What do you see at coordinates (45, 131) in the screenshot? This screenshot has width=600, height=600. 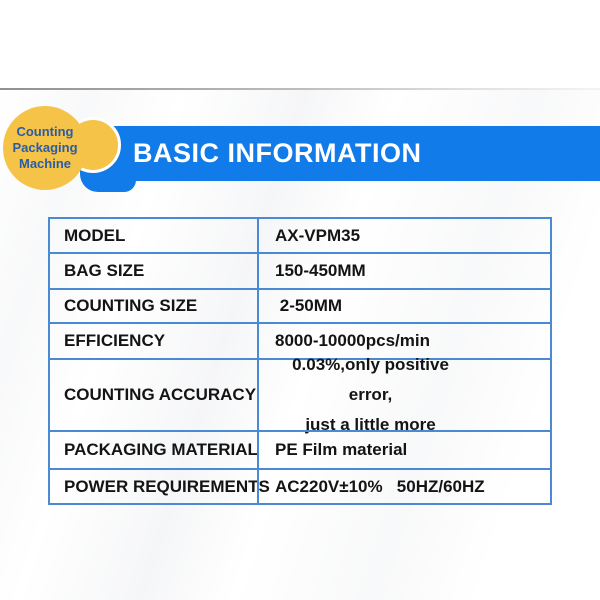 I see `badge-text-line: Counting` at bounding box center [45, 131].